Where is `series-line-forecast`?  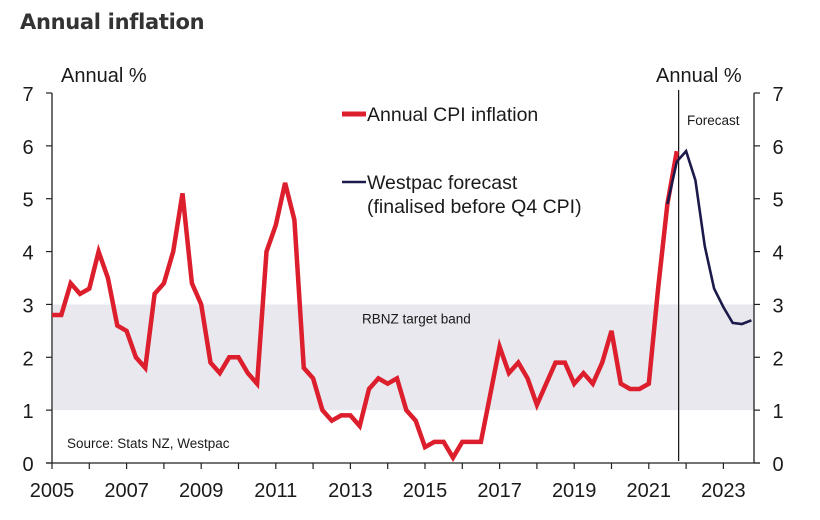 series-line-forecast is located at coordinates (709, 237).